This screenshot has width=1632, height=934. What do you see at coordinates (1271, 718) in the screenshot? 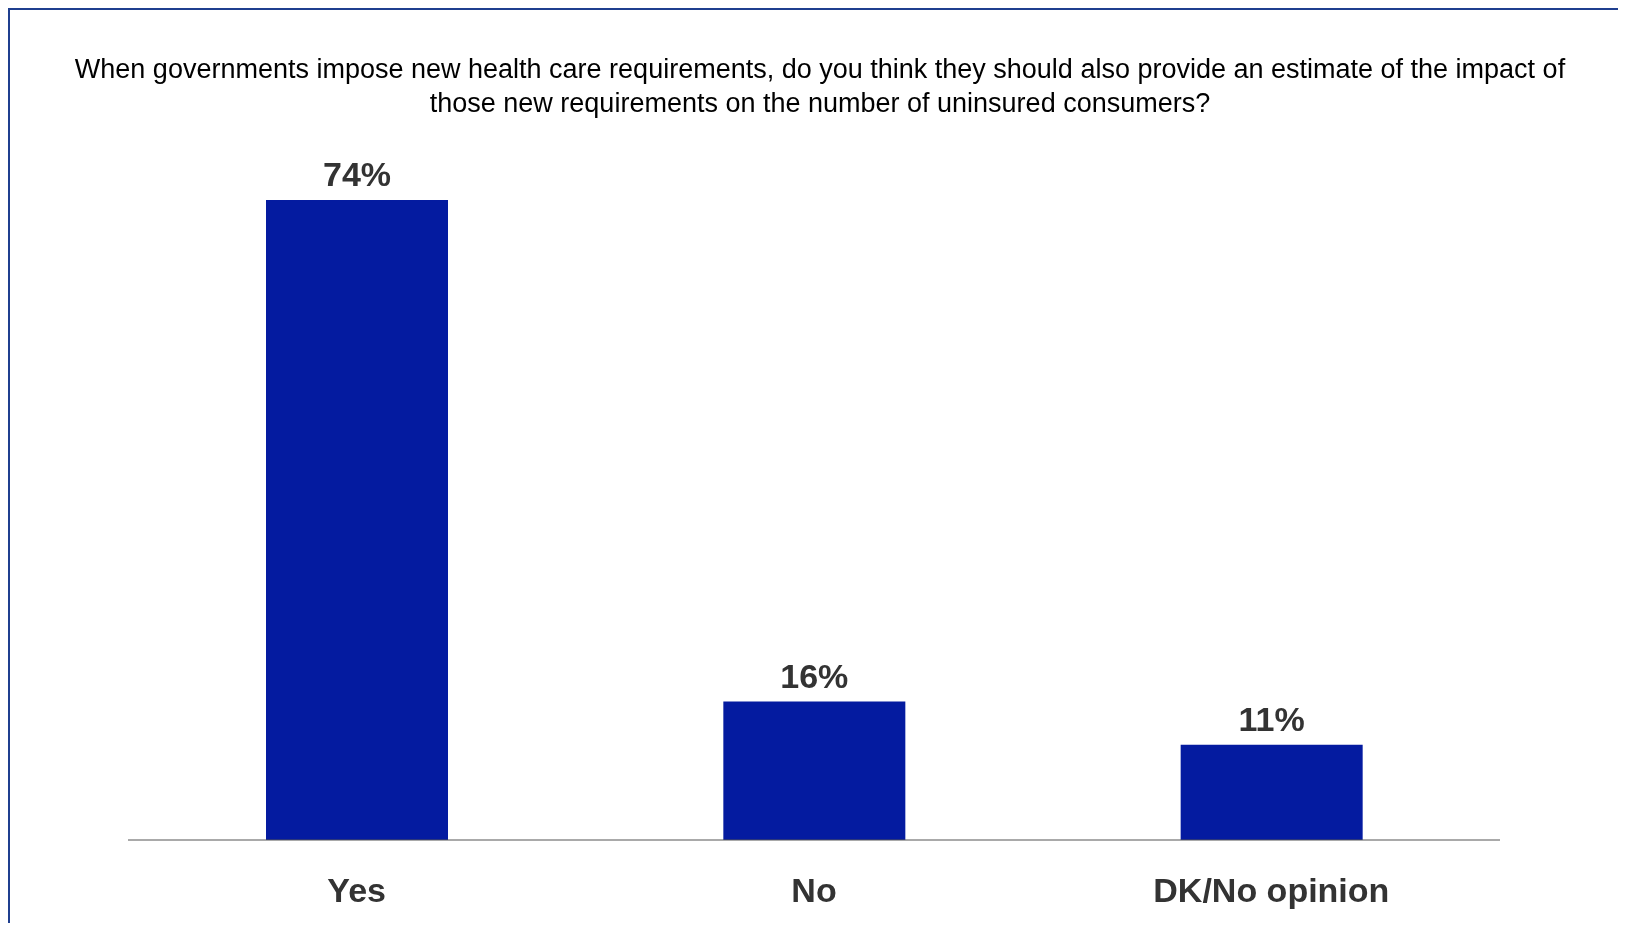
I see `data-label: 11%` at bounding box center [1271, 718].